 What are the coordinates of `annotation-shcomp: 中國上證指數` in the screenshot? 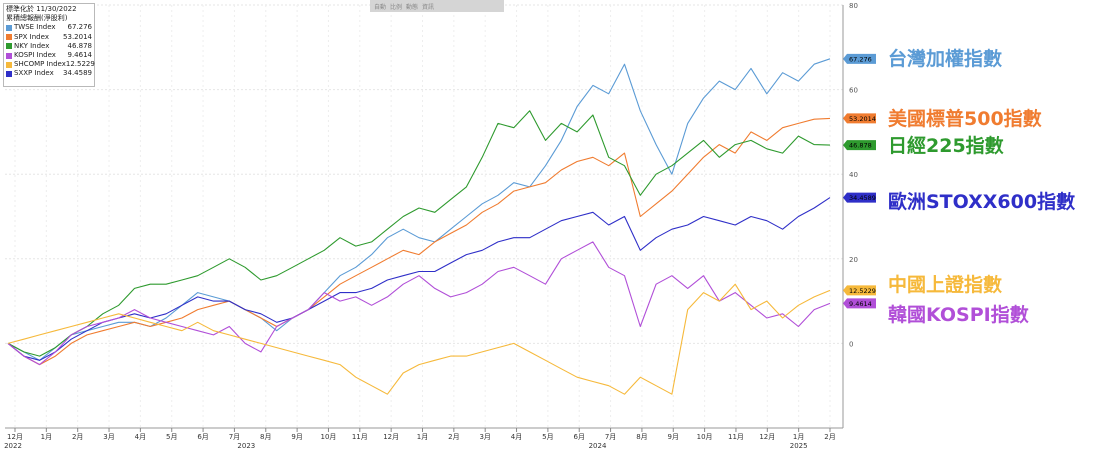 It's located at (945, 285).